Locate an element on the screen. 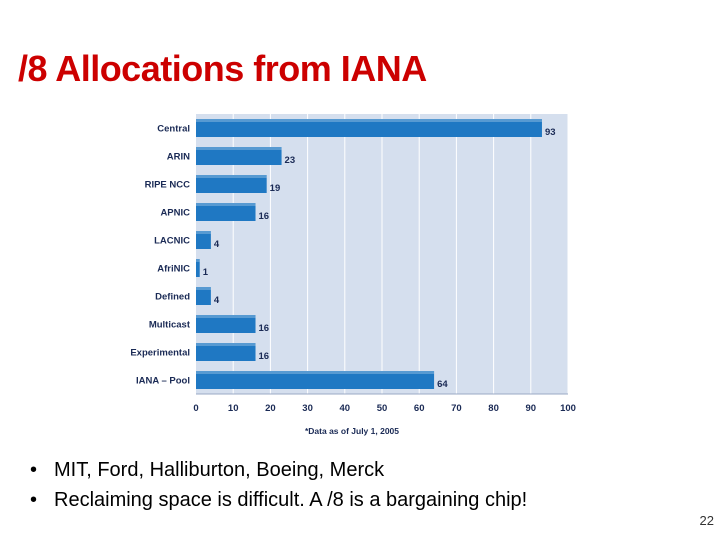 This screenshot has height=540, width=720. category-label: Central is located at coordinates (173, 129).